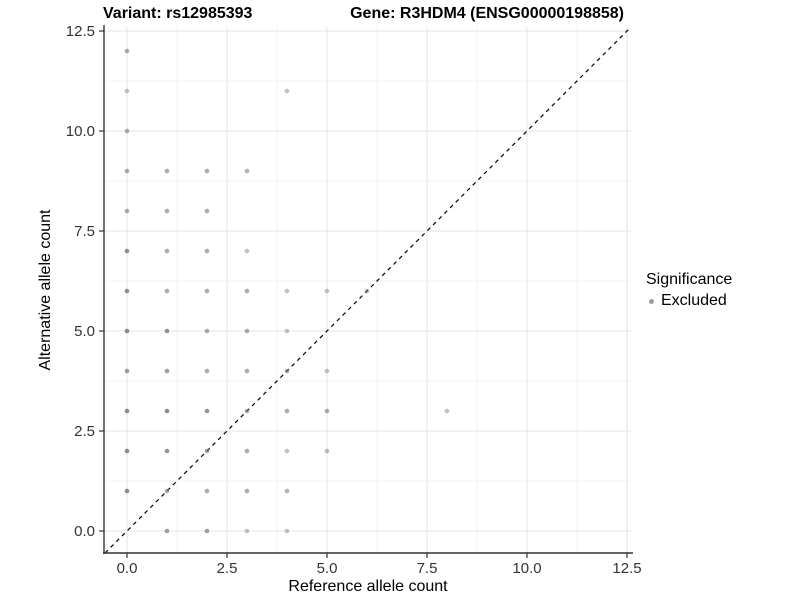  I want to click on variant-title: Variant: rs12985393, so click(178, 13).